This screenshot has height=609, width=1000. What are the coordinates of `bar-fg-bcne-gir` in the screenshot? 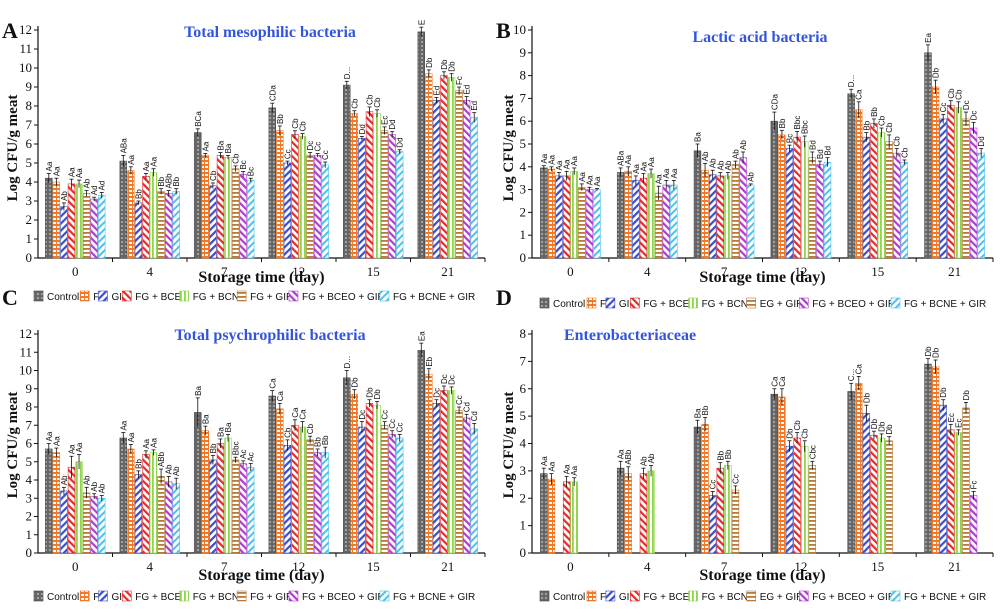 It's located at (102, 227).